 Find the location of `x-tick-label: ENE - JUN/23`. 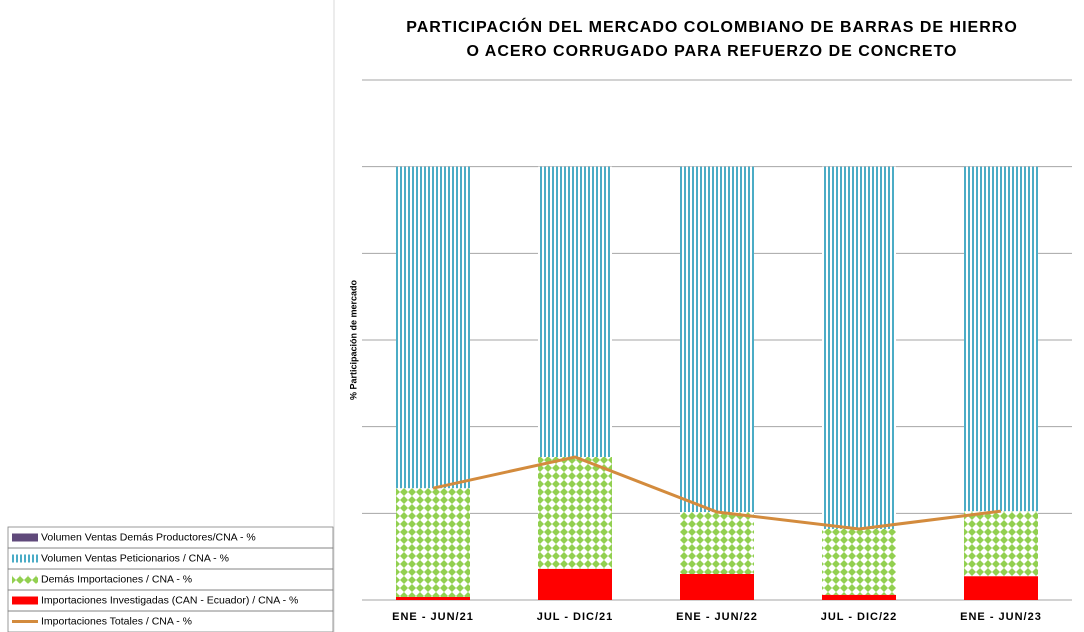

x-tick-label: ENE - JUN/23 is located at coordinates (1001, 617).